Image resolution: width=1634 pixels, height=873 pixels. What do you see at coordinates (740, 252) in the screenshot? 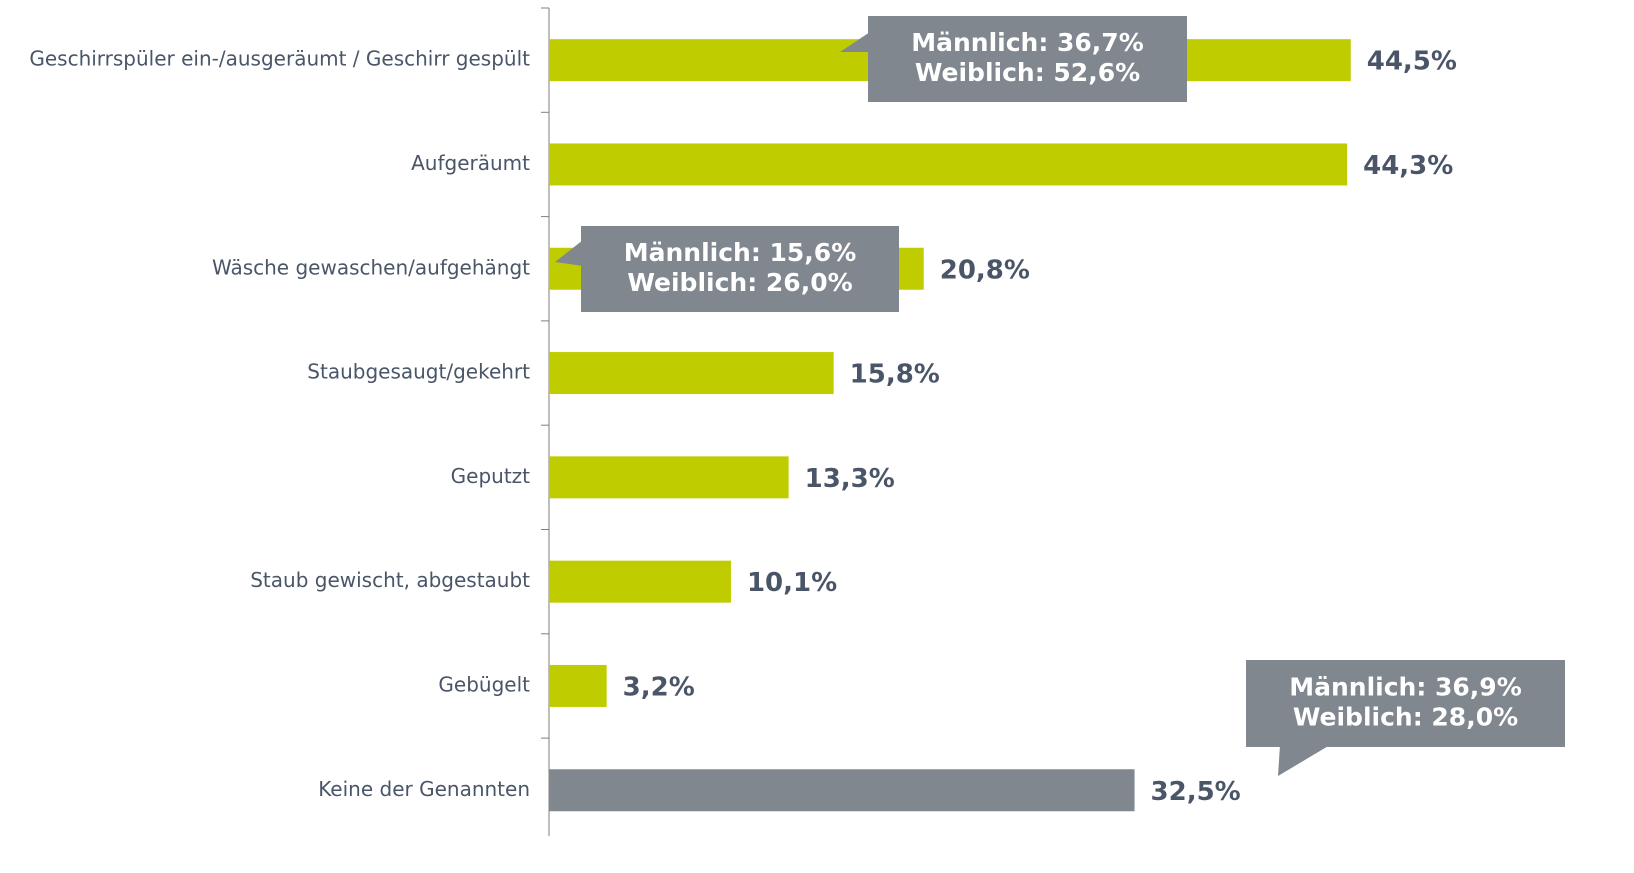
I see `callout-text: Männlich: 15,6%` at bounding box center [740, 252].